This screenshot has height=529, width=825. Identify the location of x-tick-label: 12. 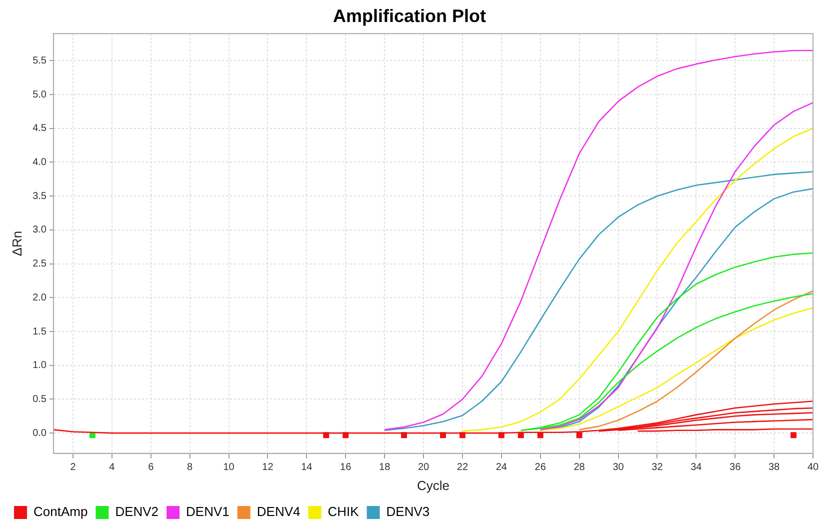
(268, 468).